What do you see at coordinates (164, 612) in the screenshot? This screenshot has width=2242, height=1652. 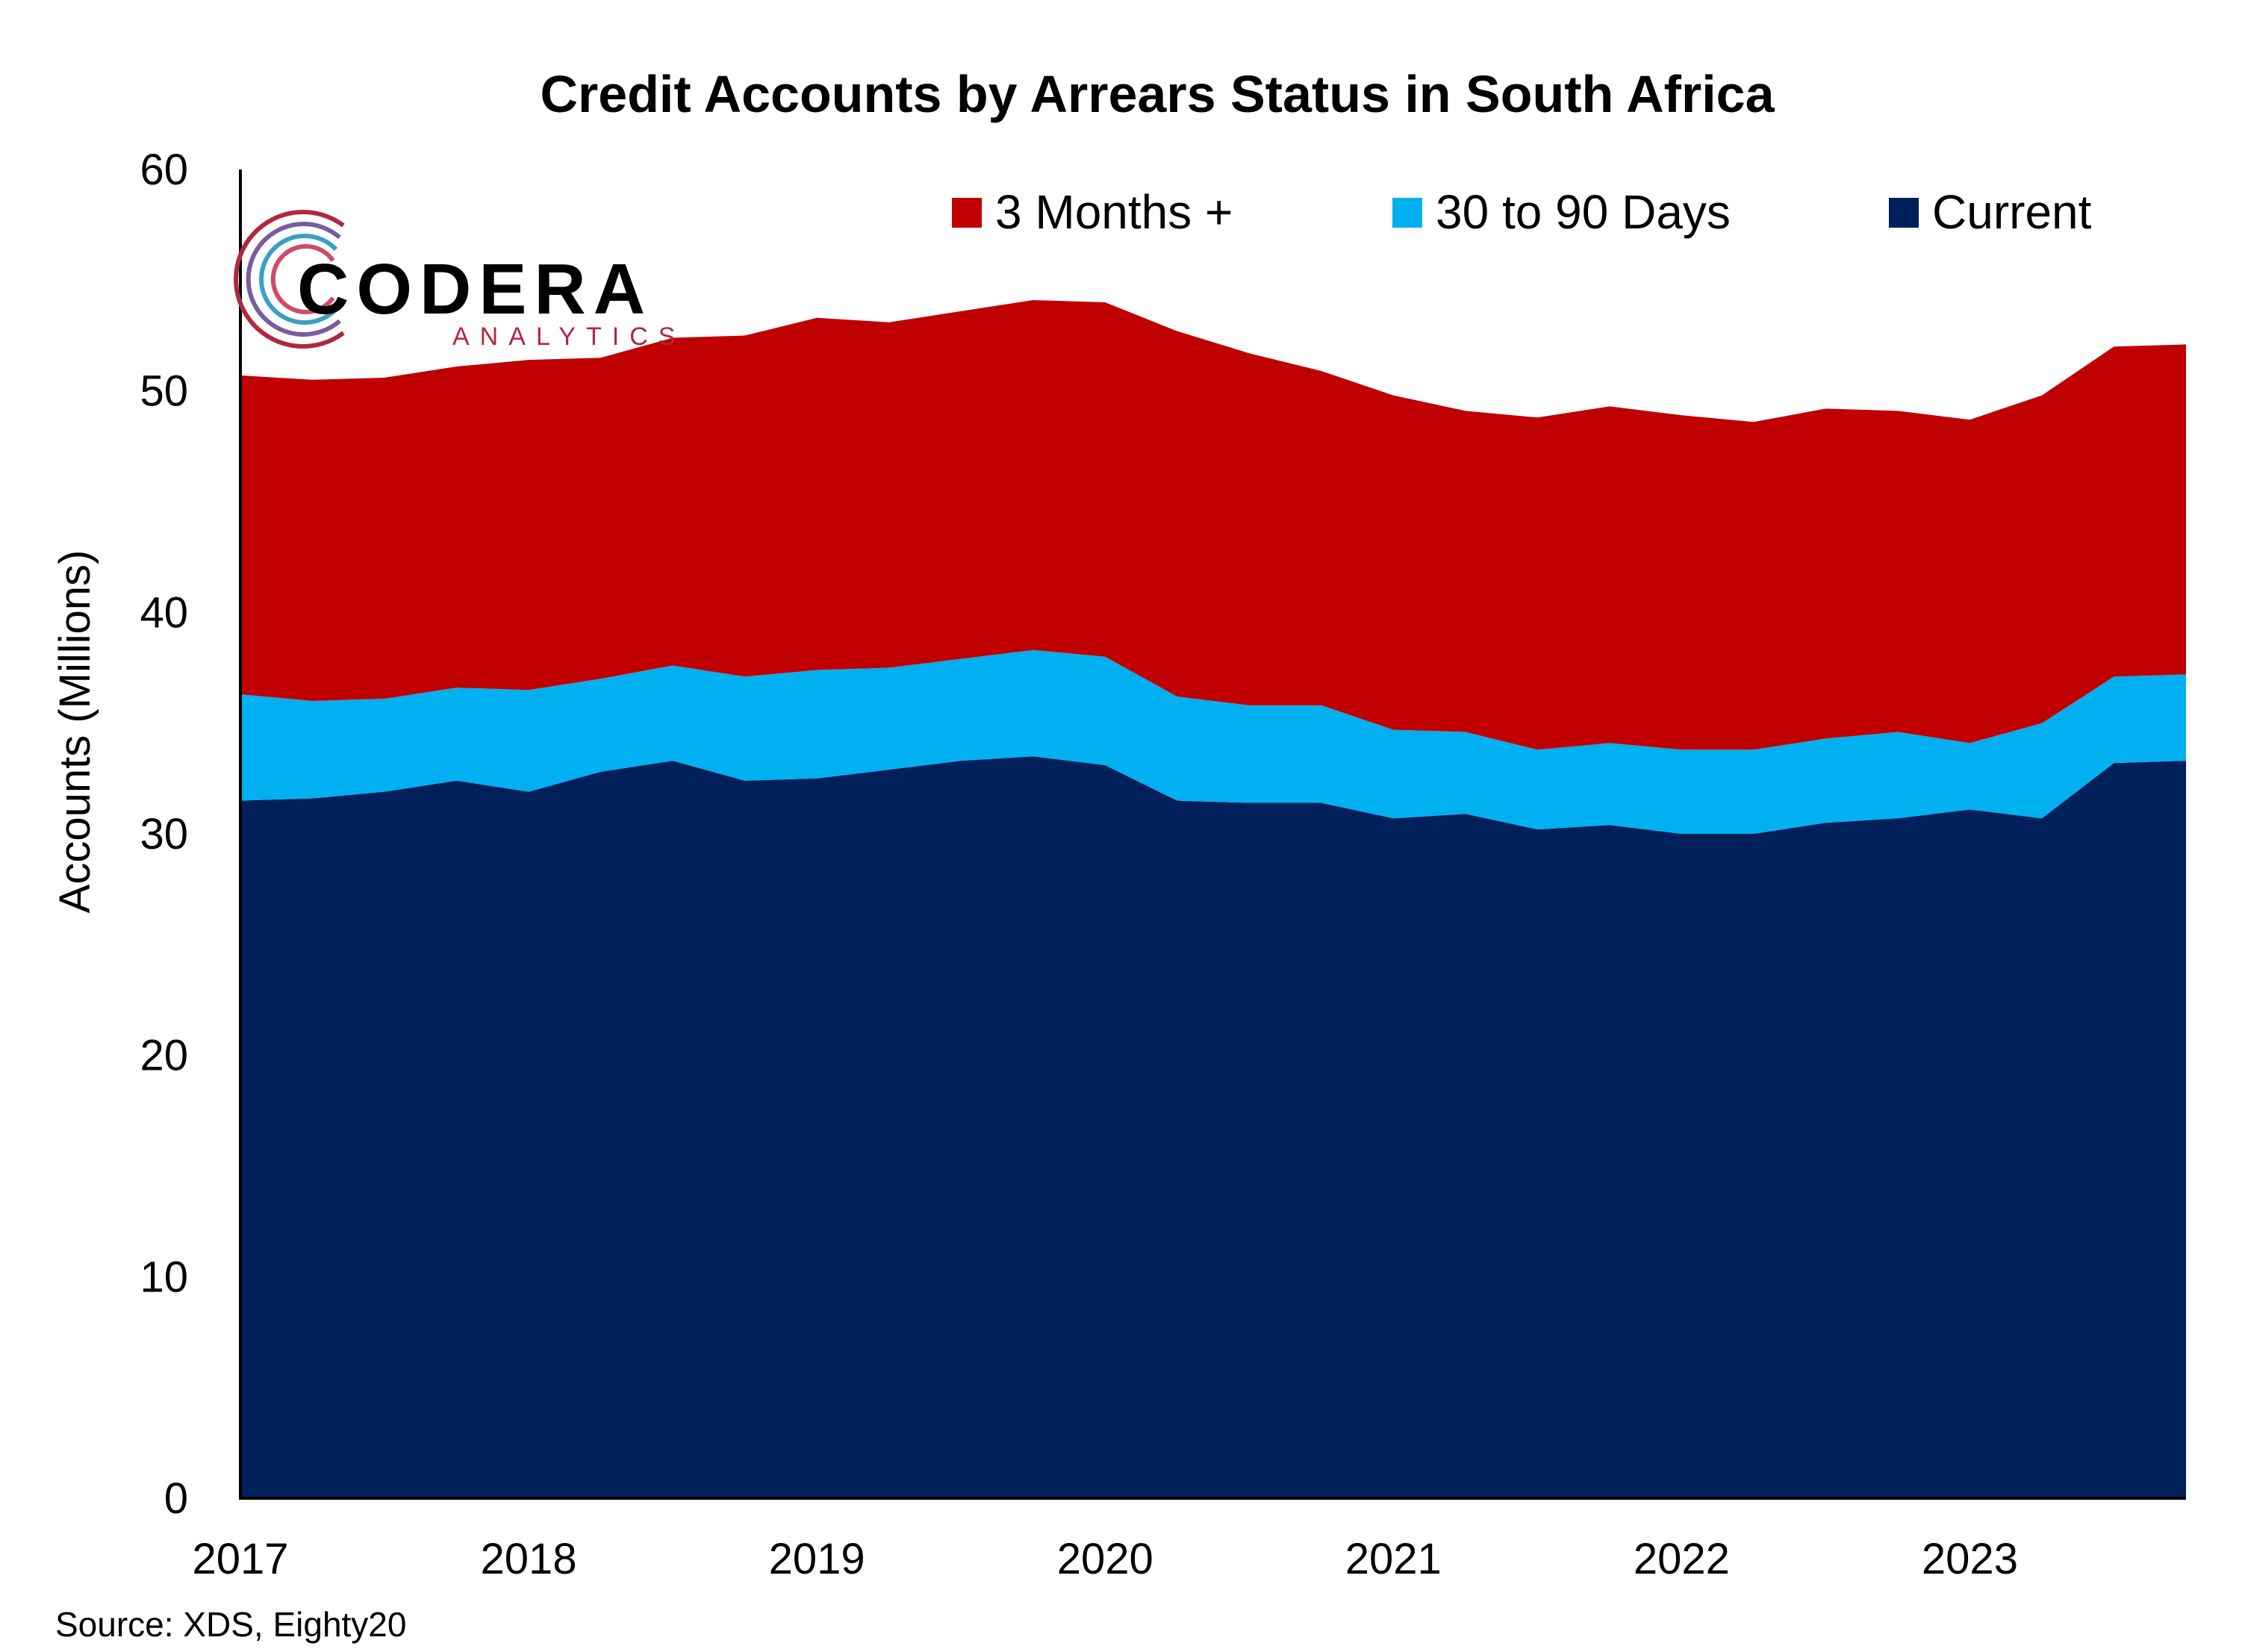 I see `y-tick-label: 40` at bounding box center [164, 612].